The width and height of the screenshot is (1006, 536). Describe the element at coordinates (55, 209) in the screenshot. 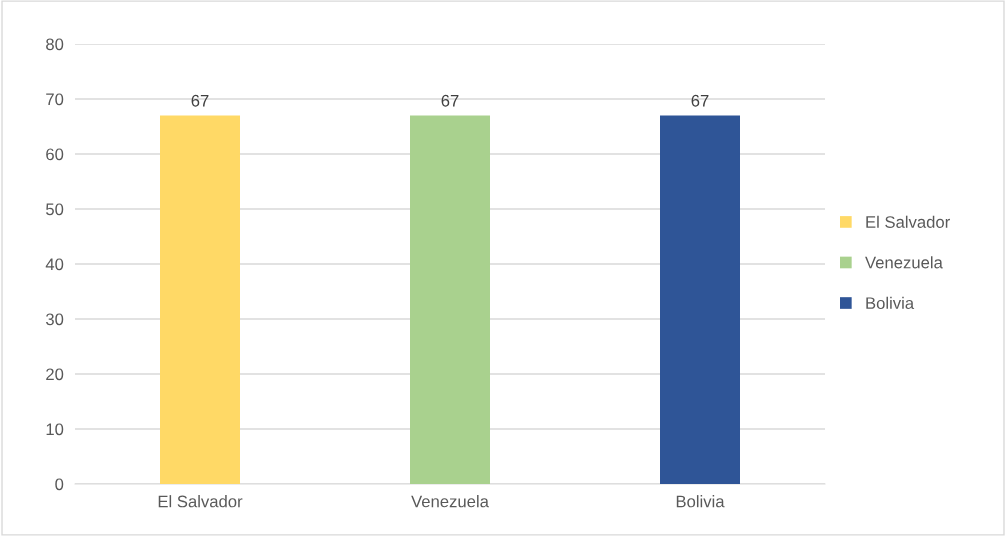

I see `y-tick-label: 50` at that location.